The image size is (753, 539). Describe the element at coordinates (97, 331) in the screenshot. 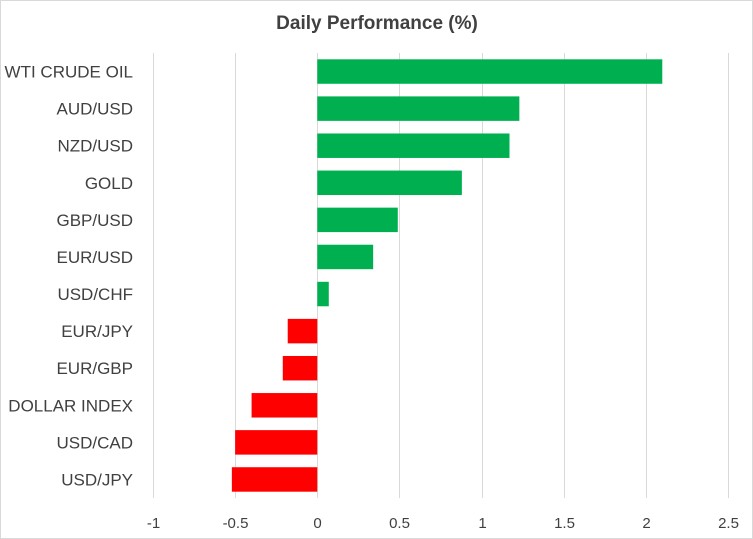

I see `category-label: EUR/JPY` at that location.